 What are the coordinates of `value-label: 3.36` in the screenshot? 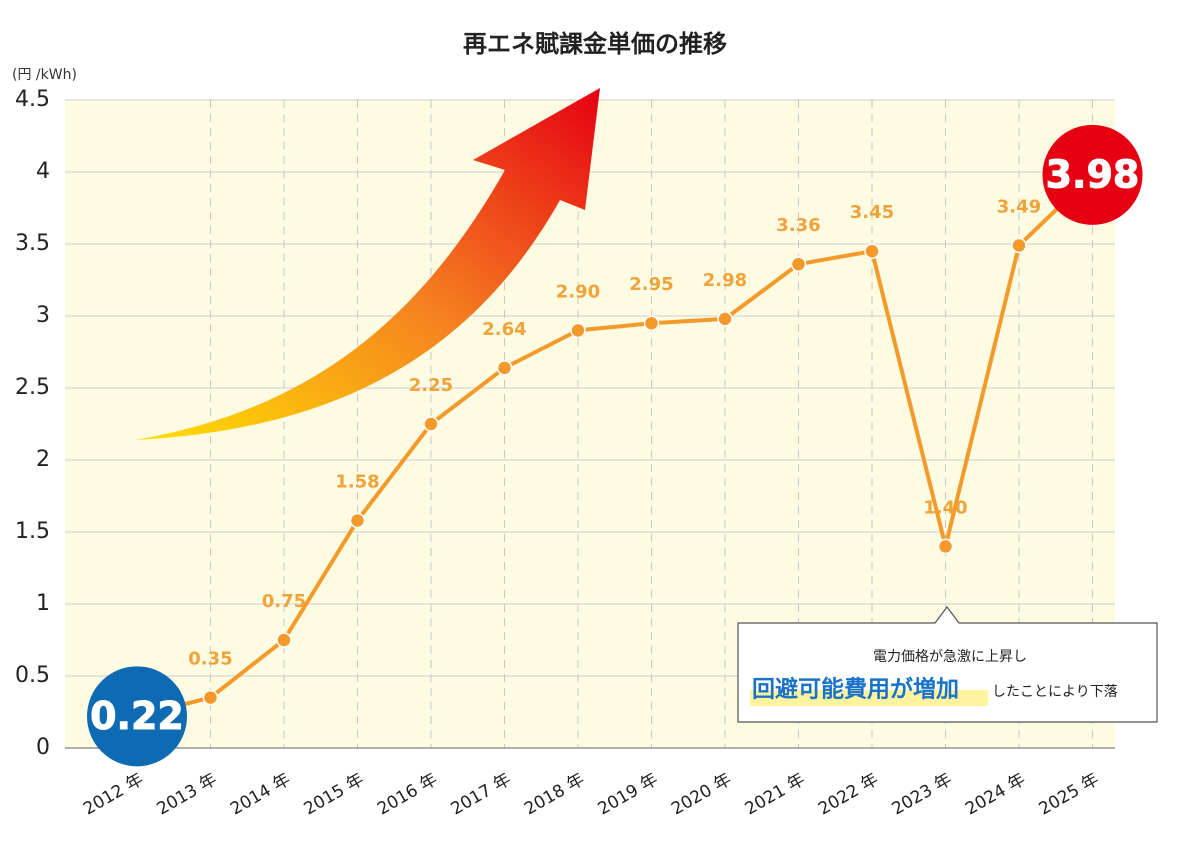 It's located at (798, 225).